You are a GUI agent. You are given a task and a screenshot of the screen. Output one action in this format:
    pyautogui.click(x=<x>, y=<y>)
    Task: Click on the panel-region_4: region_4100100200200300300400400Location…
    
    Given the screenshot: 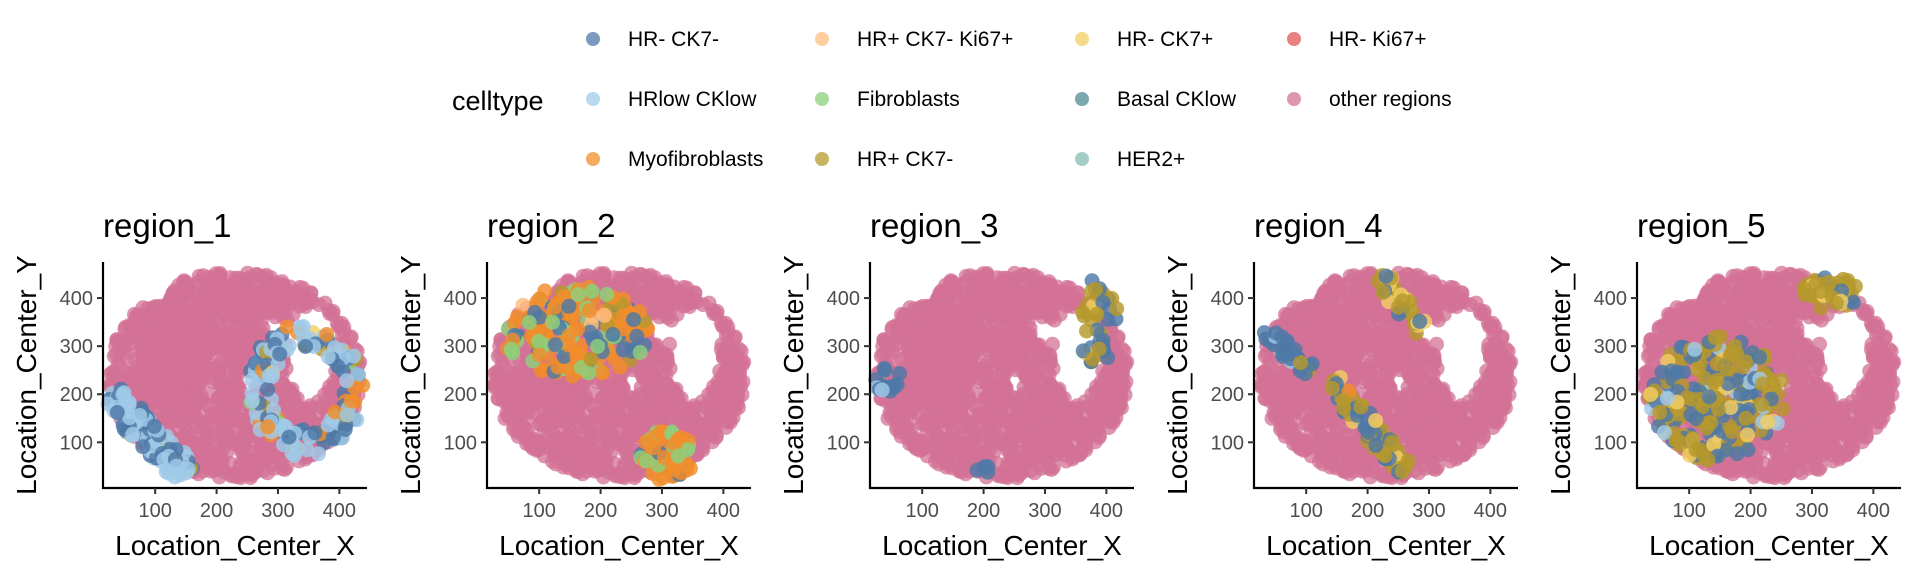 What is the action you would take?
    pyautogui.click(x=1340, y=384)
    